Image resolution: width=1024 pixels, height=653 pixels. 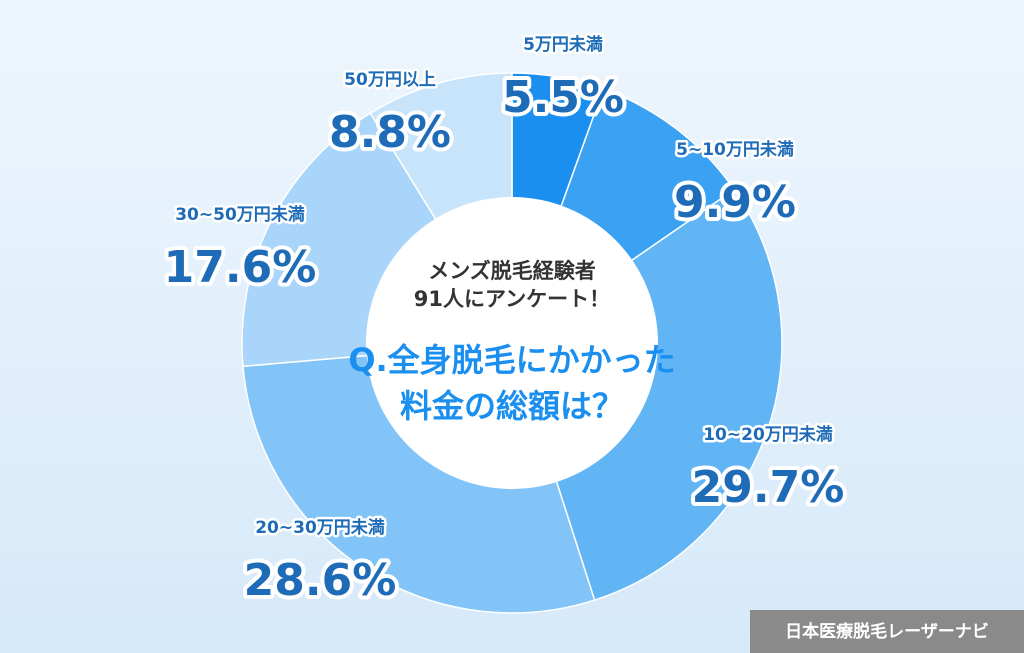 I want to click on value-label: 17.6%, so click(x=240, y=267).